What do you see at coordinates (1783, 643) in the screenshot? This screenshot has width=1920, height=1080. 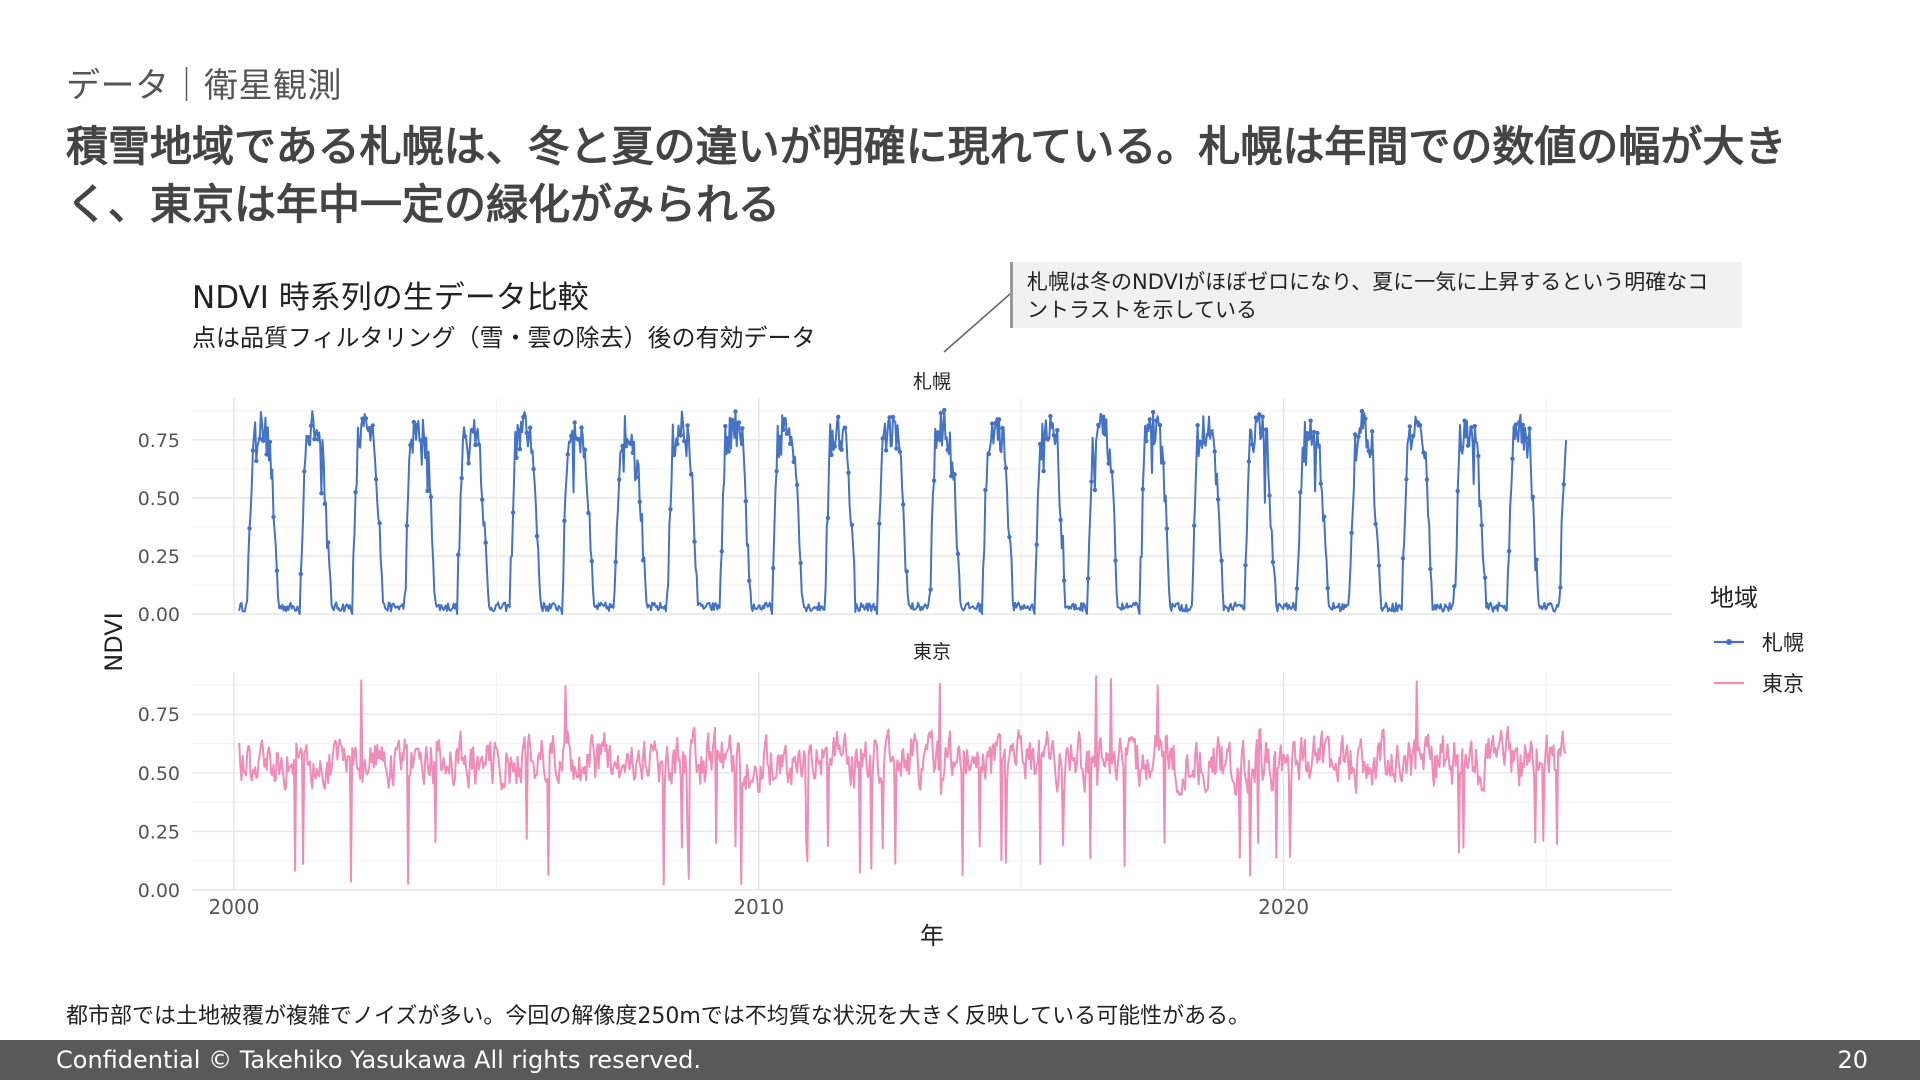 I see `legend-entry-label: 札幌` at bounding box center [1783, 643].